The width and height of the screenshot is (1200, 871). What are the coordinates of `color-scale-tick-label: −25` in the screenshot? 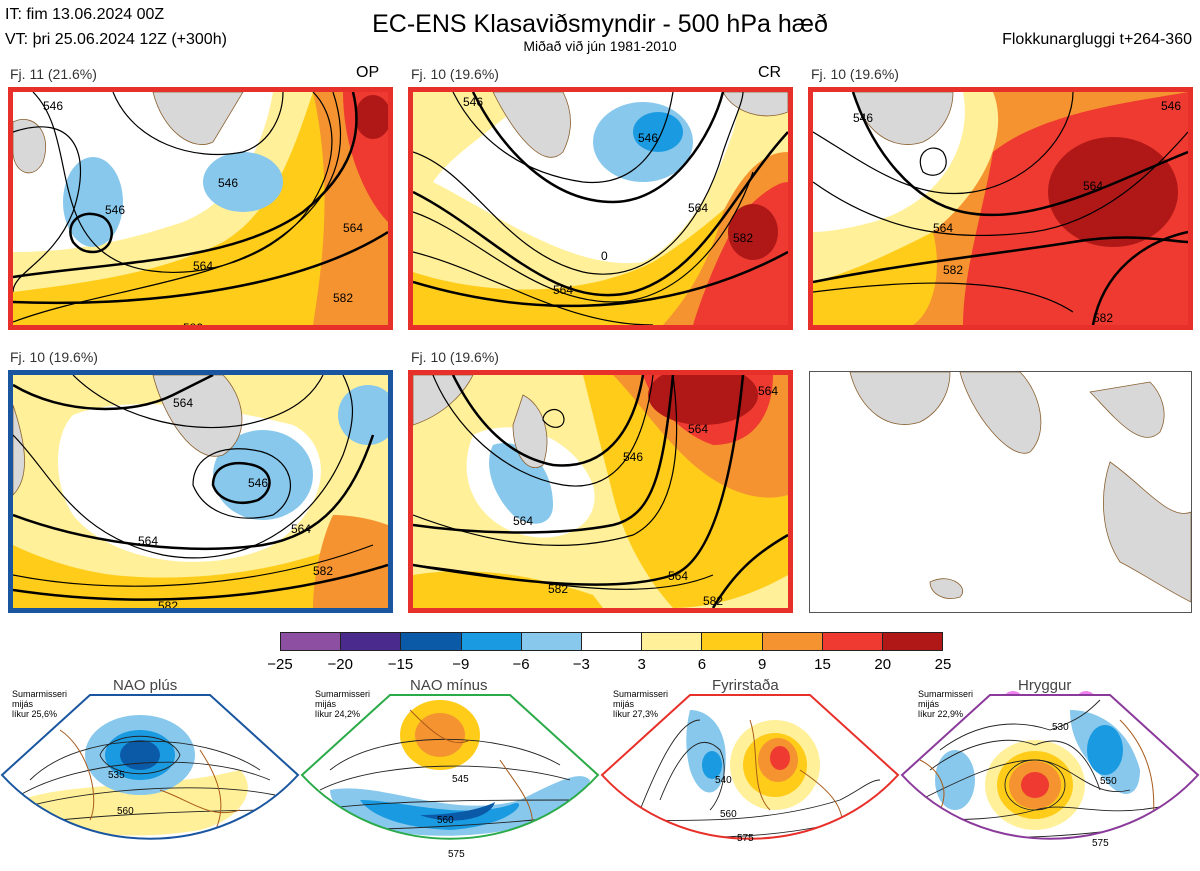 It's located at (280, 664).